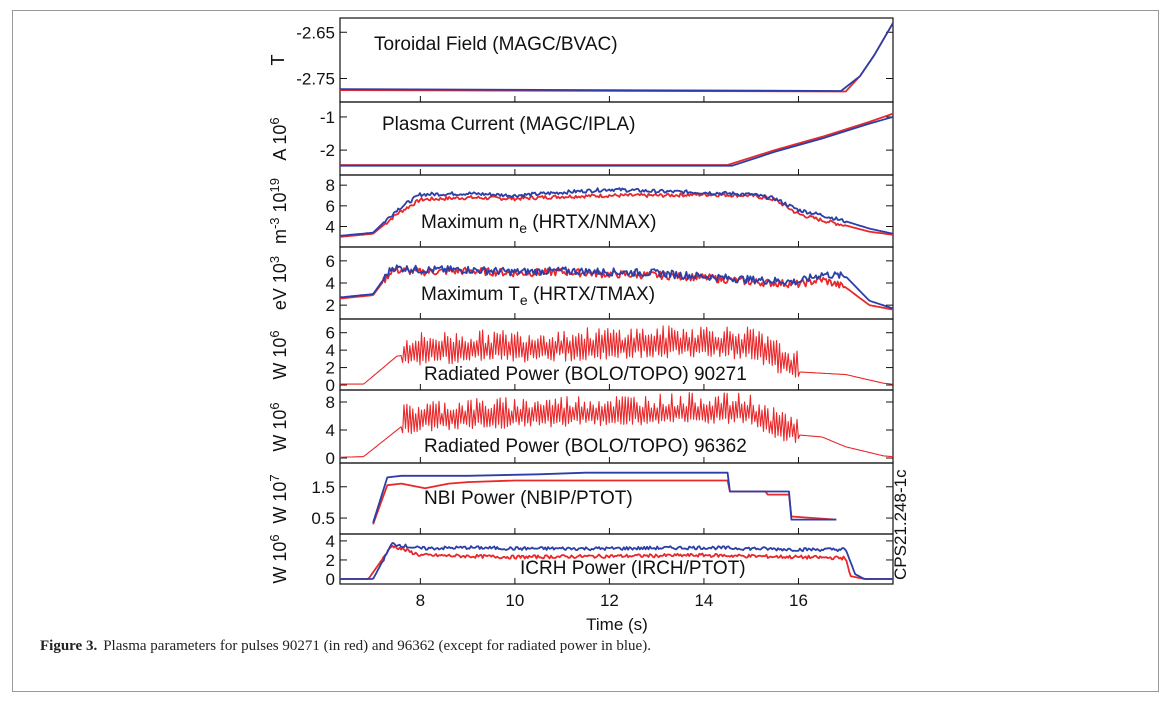  Describe the element at coordinates (330, 227) in the screenshot. I see `ytick-label-density: 4` at that location.